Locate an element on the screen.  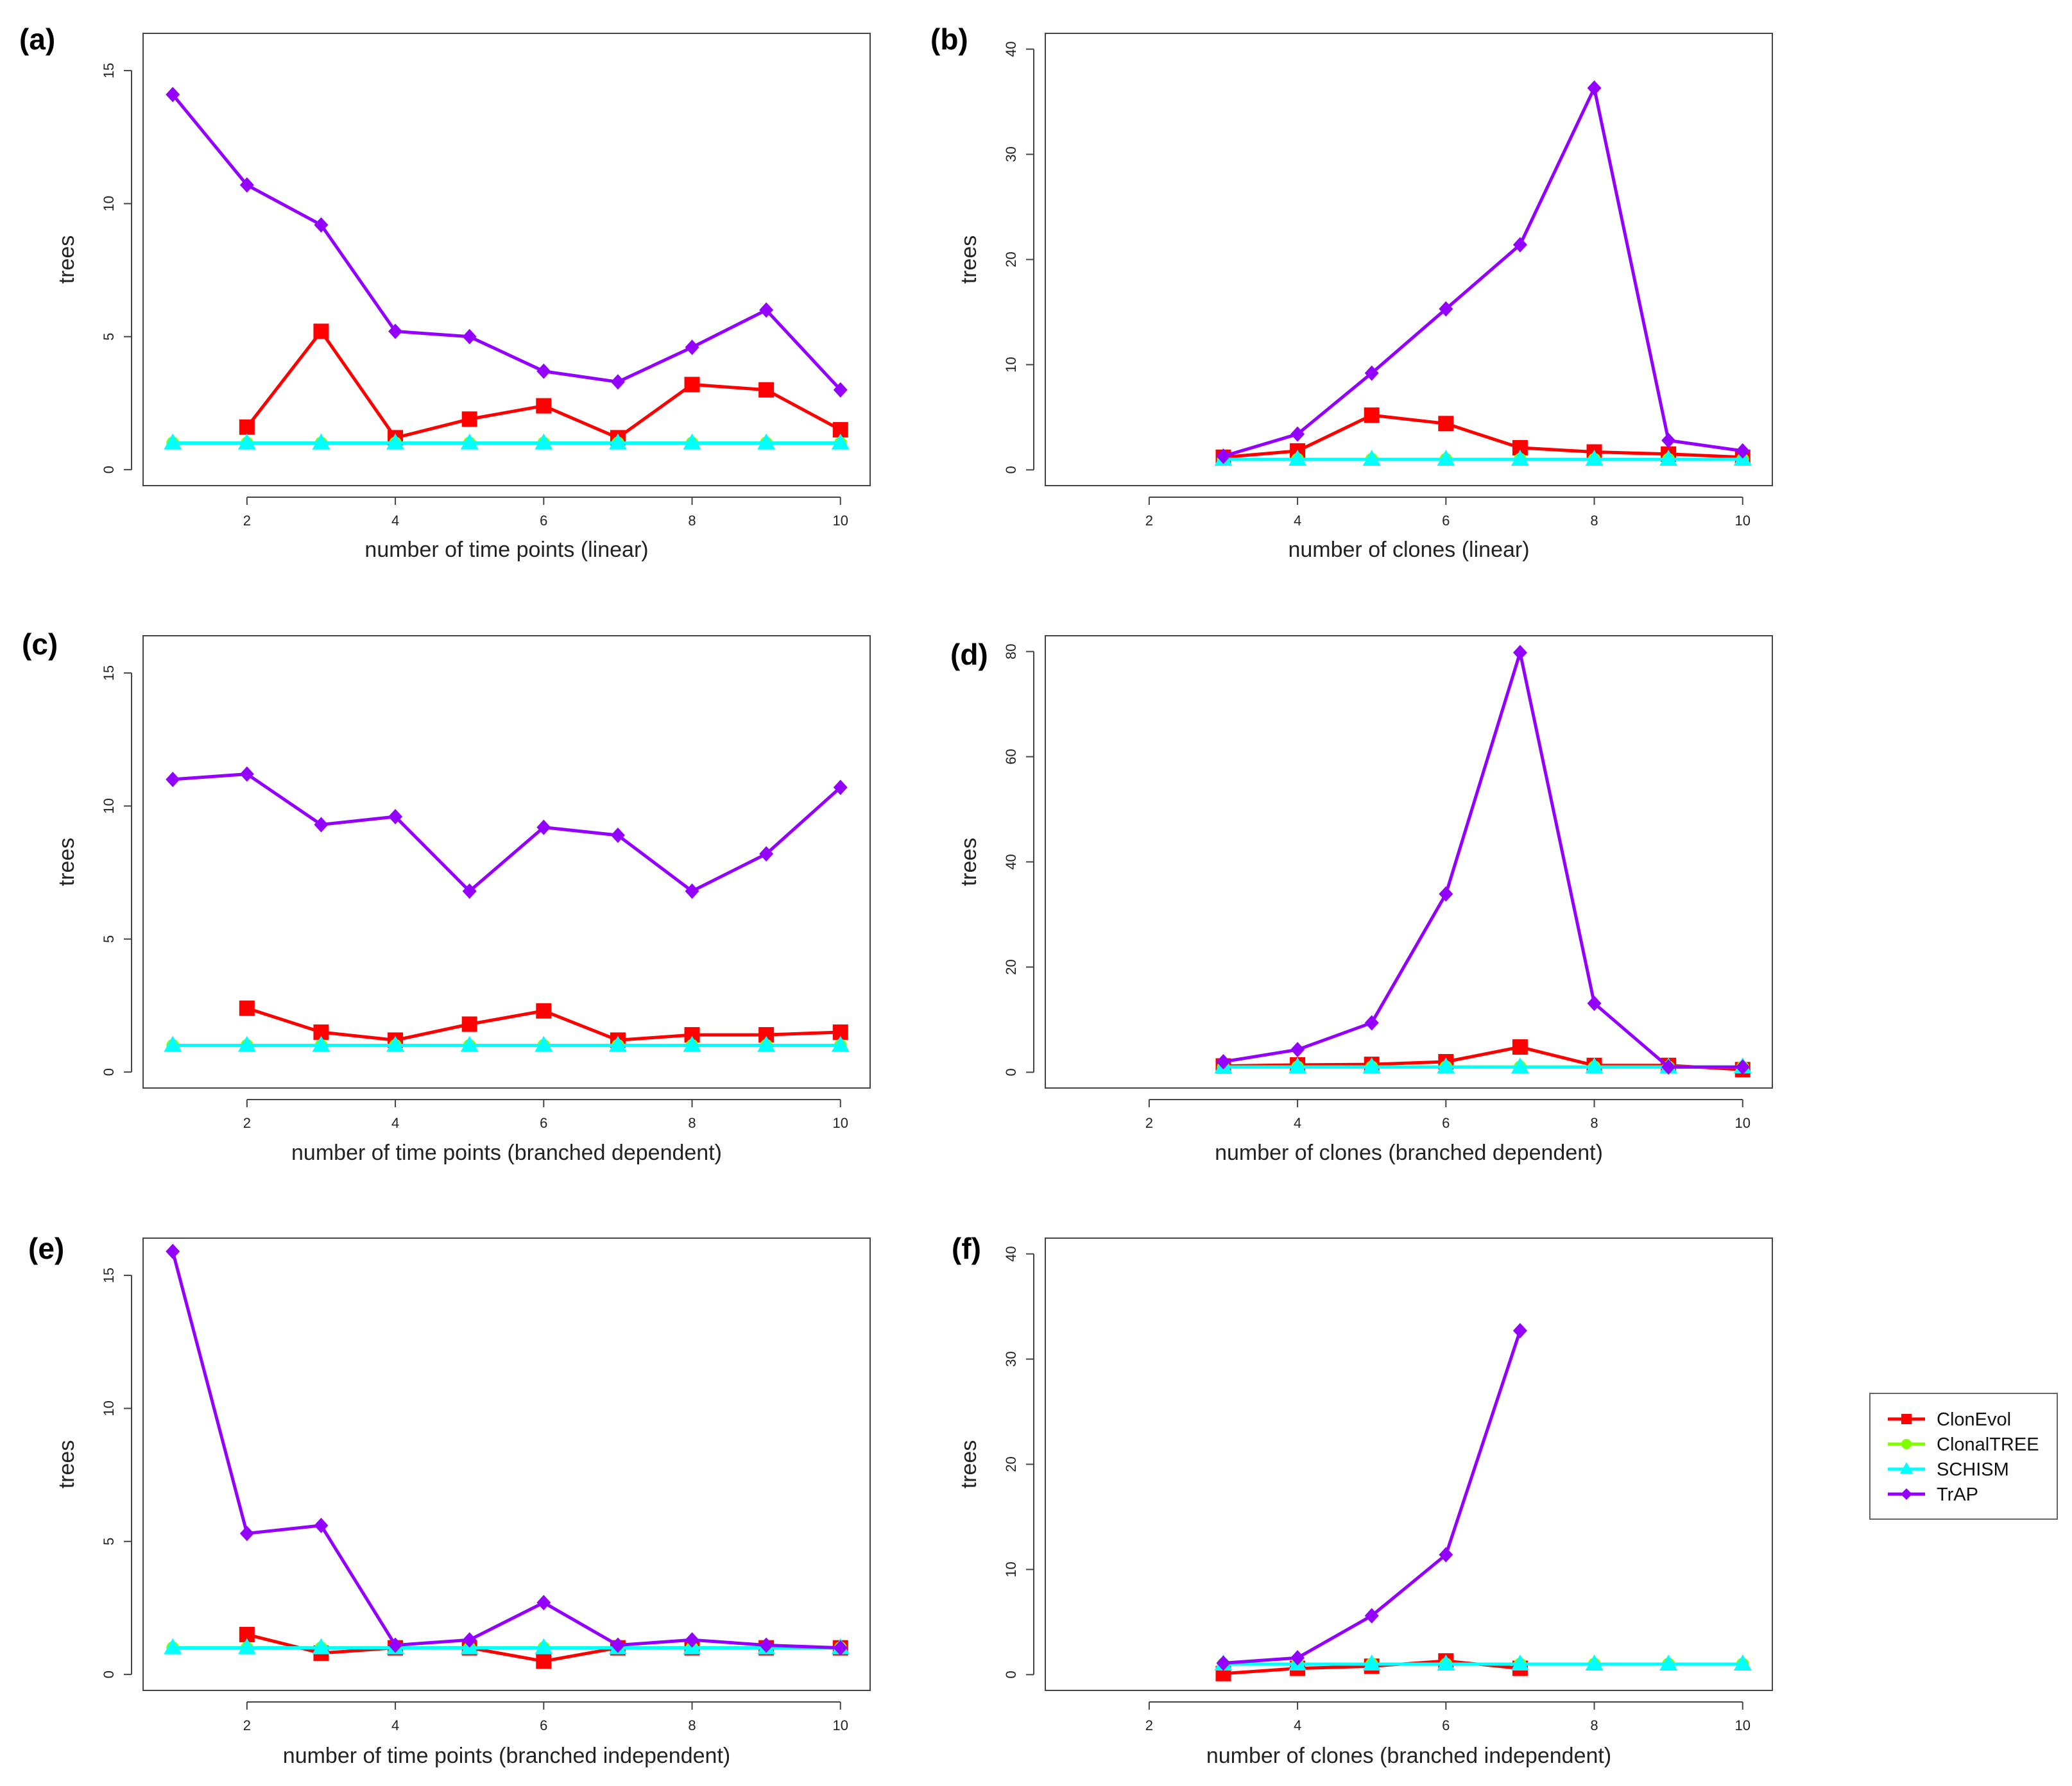
x-axis-title: number of clones (linear) is located at coordinates (1408, 550).